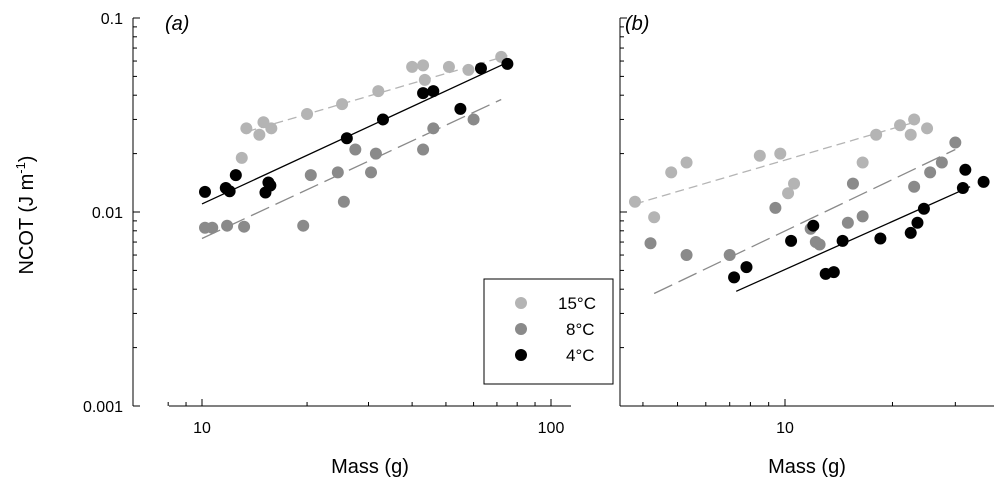  What do you see at coordinates (27, 224) in the screenshot?
I see `y-axis-label-main: NCOT (J m` at bounding box center [27, 224].